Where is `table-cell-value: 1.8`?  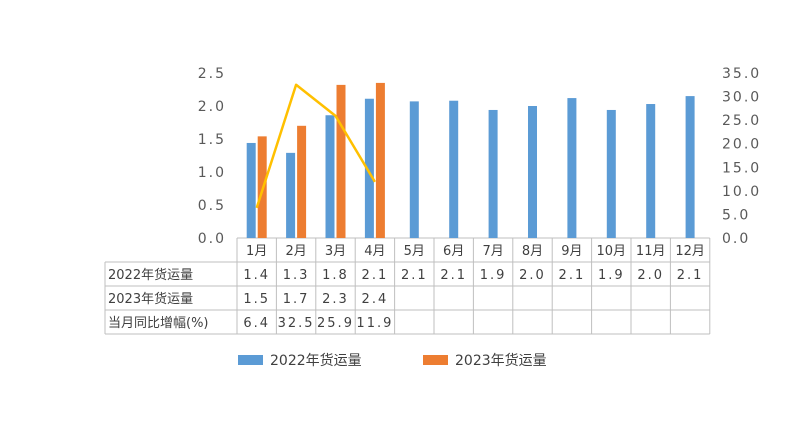 table-cell-value: 1.8 is located at coordinates (335, 275).